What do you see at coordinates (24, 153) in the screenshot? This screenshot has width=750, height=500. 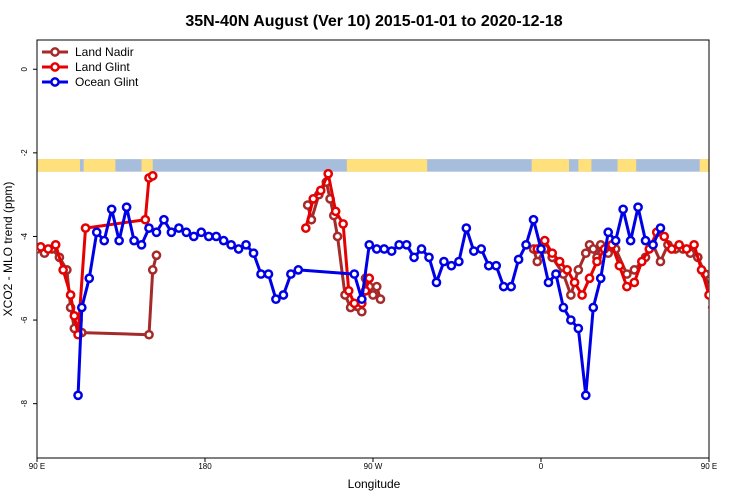 I see `y-tick-label: -2` at bounding box center [24, 153].